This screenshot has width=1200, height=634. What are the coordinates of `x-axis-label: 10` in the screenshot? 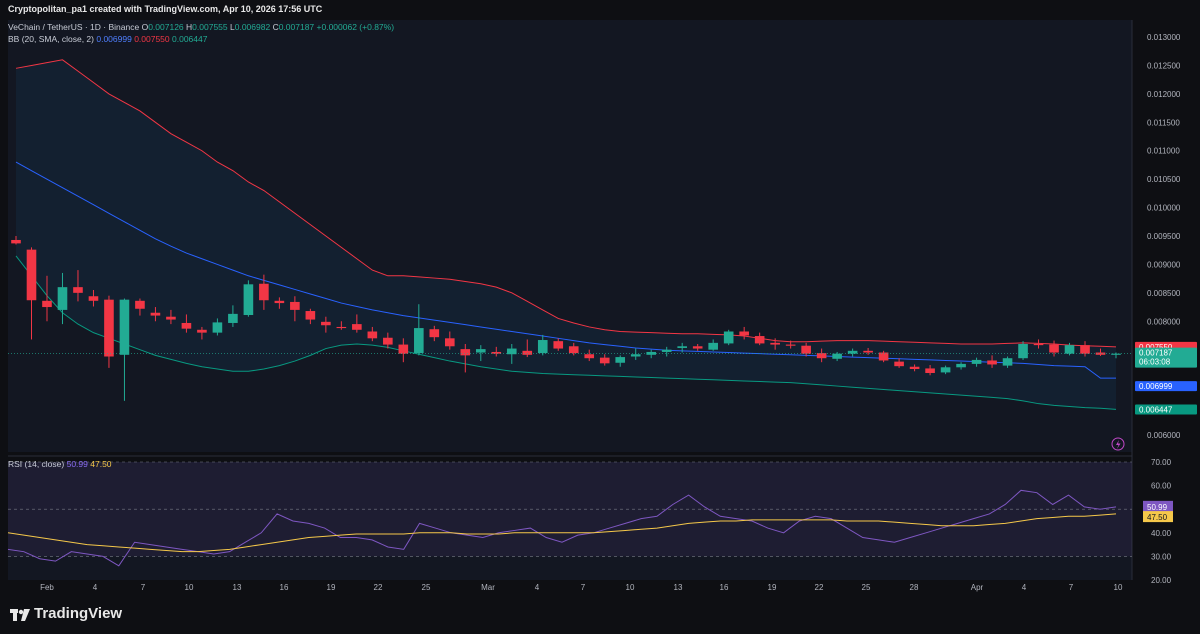 It's located at (1118, 587).